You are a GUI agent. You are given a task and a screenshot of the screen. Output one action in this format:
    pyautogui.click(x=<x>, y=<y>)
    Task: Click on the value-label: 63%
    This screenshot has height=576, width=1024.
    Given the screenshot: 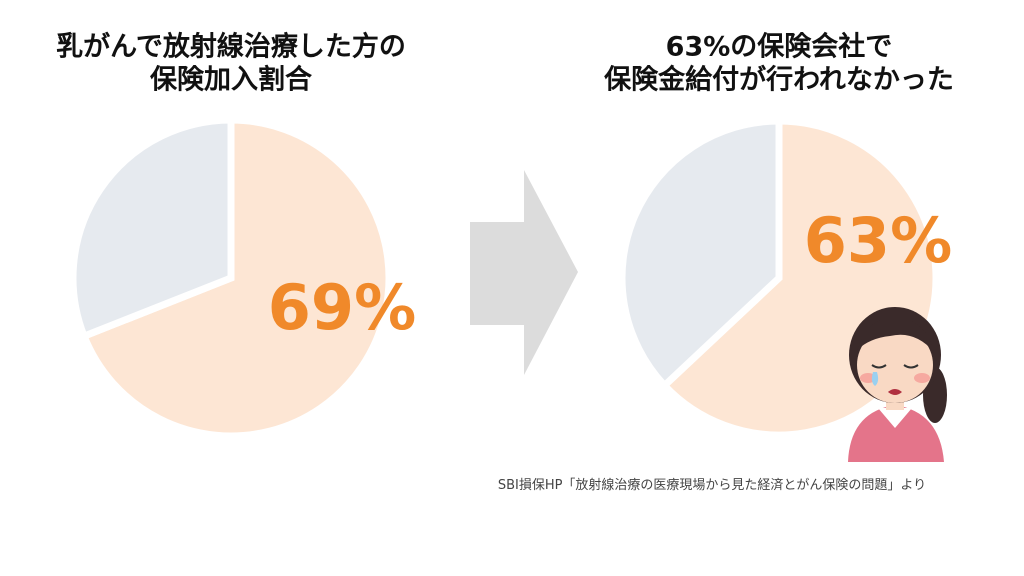 What is the action you would take?
    pyautogui.click(x=878, y=240)
    